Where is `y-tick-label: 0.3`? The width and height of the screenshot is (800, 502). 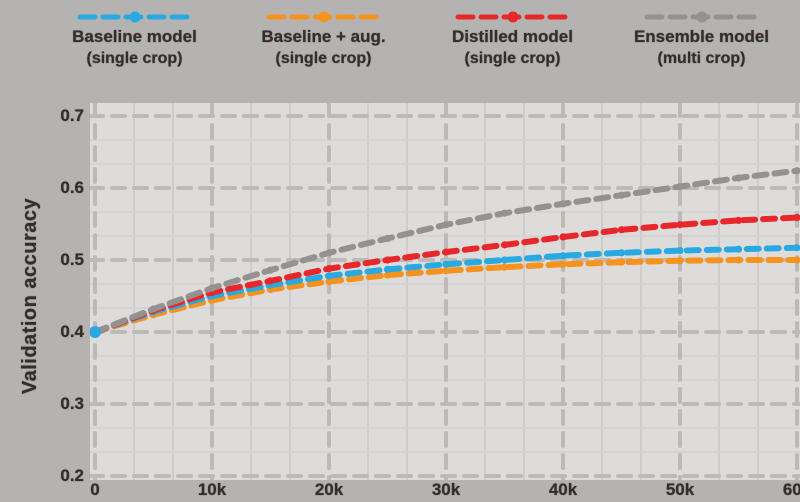 y-tick-label: 0.3 is located at coordinates (72, 403).